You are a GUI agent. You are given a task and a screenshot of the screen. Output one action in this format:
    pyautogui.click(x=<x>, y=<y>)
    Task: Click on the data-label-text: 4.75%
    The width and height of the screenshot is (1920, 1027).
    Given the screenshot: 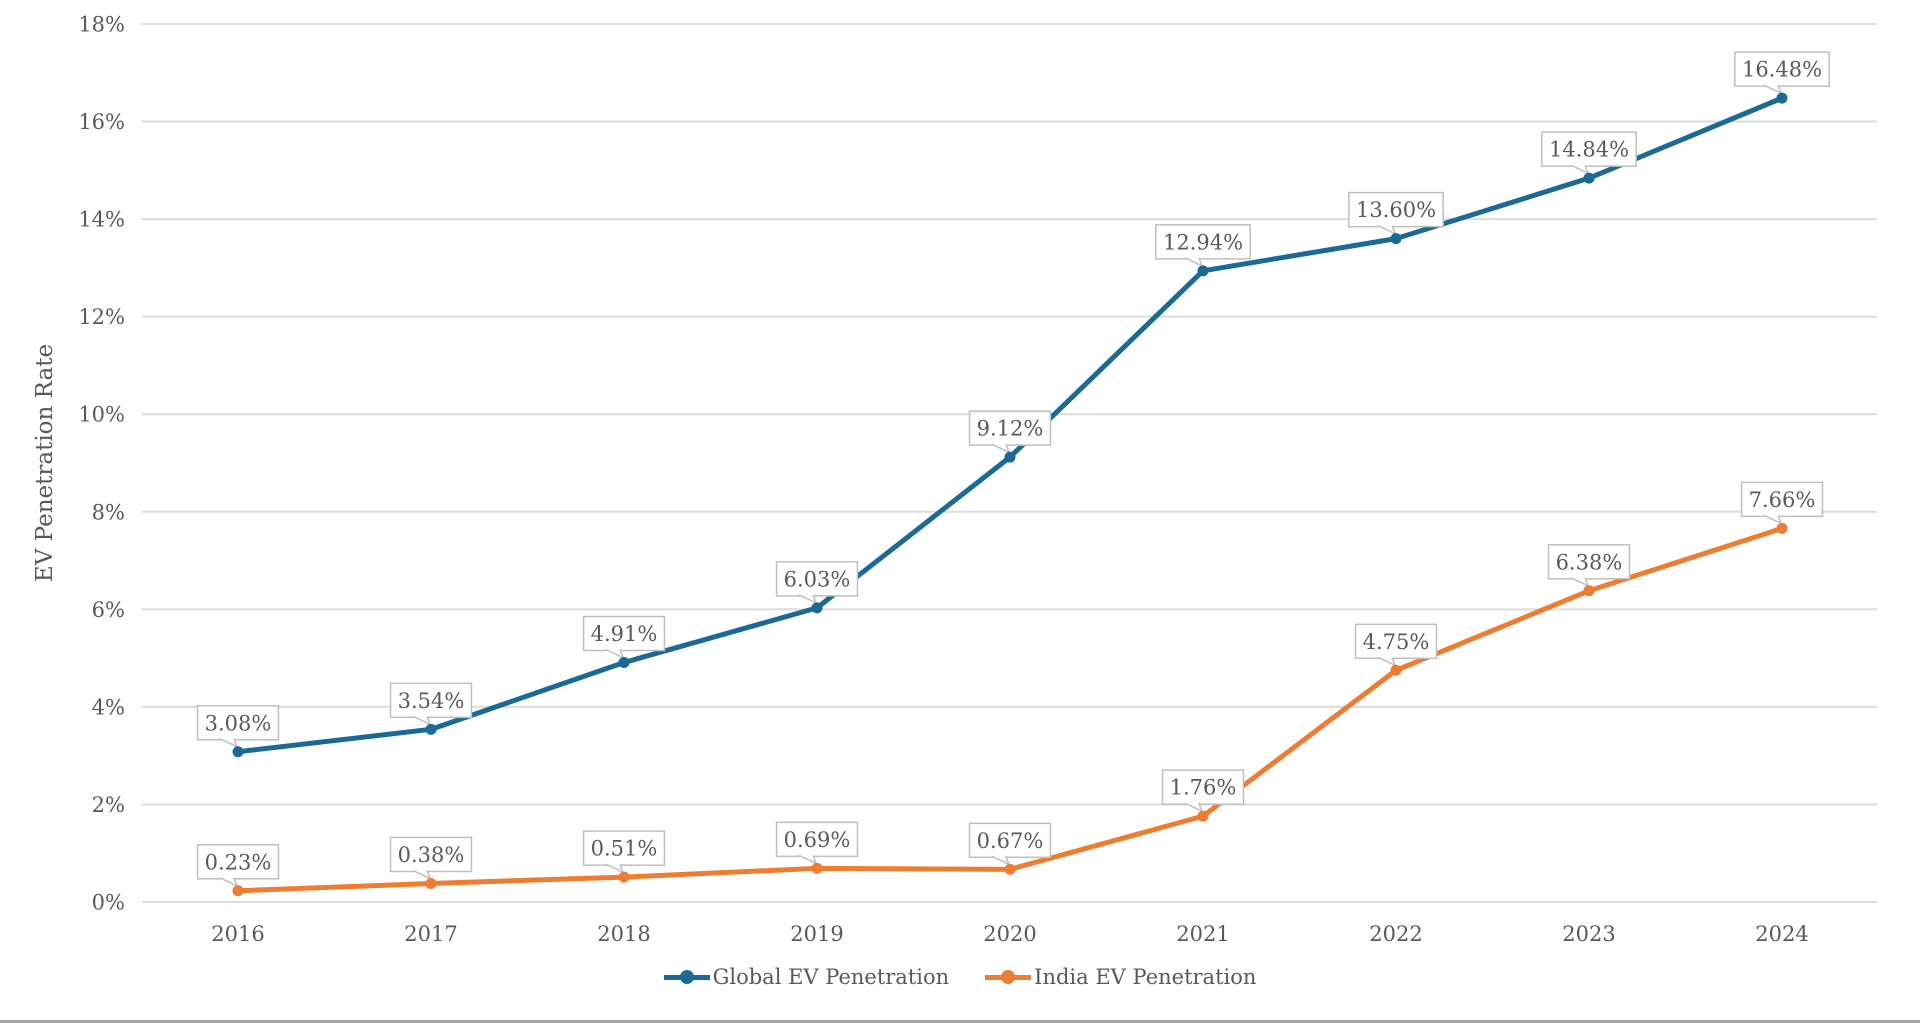 What is the action you would take?
    pyautogui.click(x=1396, y=642)
    